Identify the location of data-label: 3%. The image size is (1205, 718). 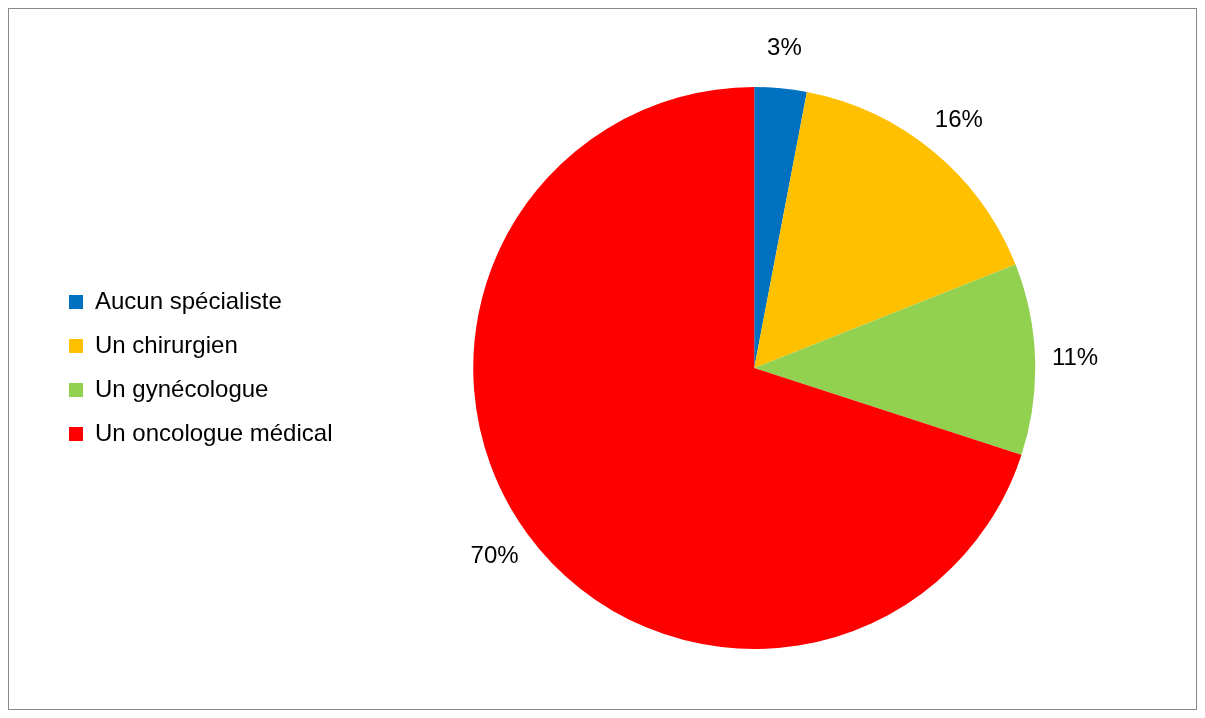
(784, 47).